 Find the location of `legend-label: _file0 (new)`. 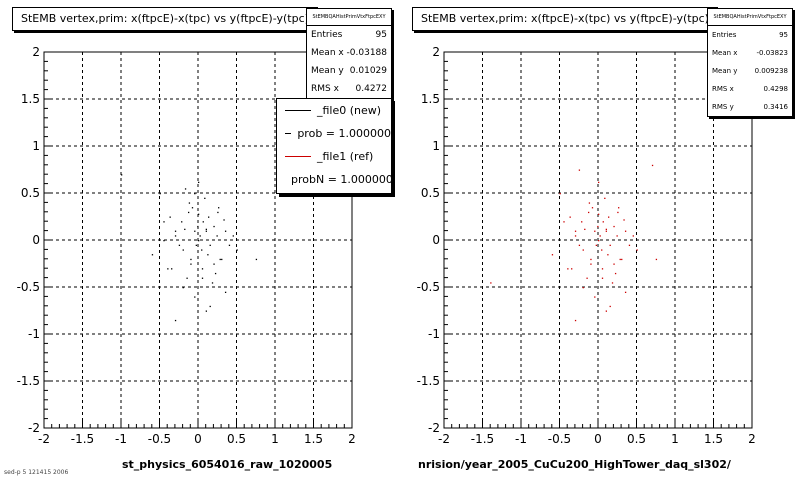

legend-label: _file0 (new) is located at coordinates (349, 110).